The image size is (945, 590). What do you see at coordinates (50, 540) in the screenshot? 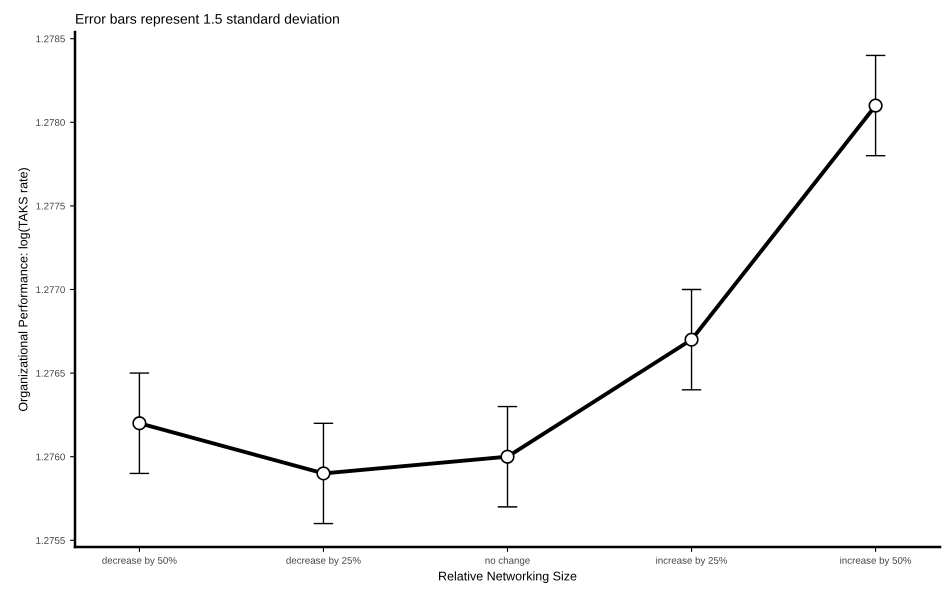
I see `y-tick-label: 1.2755` at bounding box center [50, 540].